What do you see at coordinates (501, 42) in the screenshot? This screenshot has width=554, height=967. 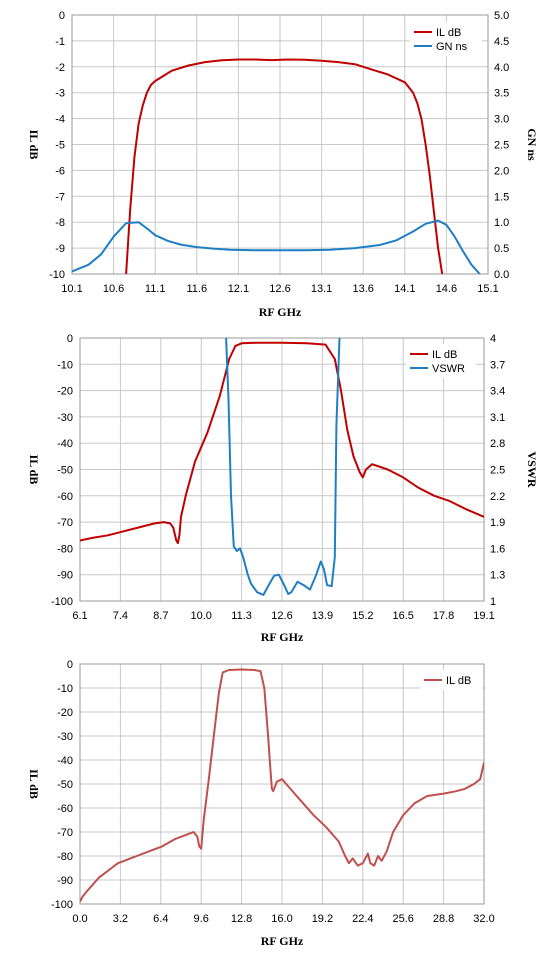 I see `y2-tick-label: 4.5` at bounding box center [501, 42].